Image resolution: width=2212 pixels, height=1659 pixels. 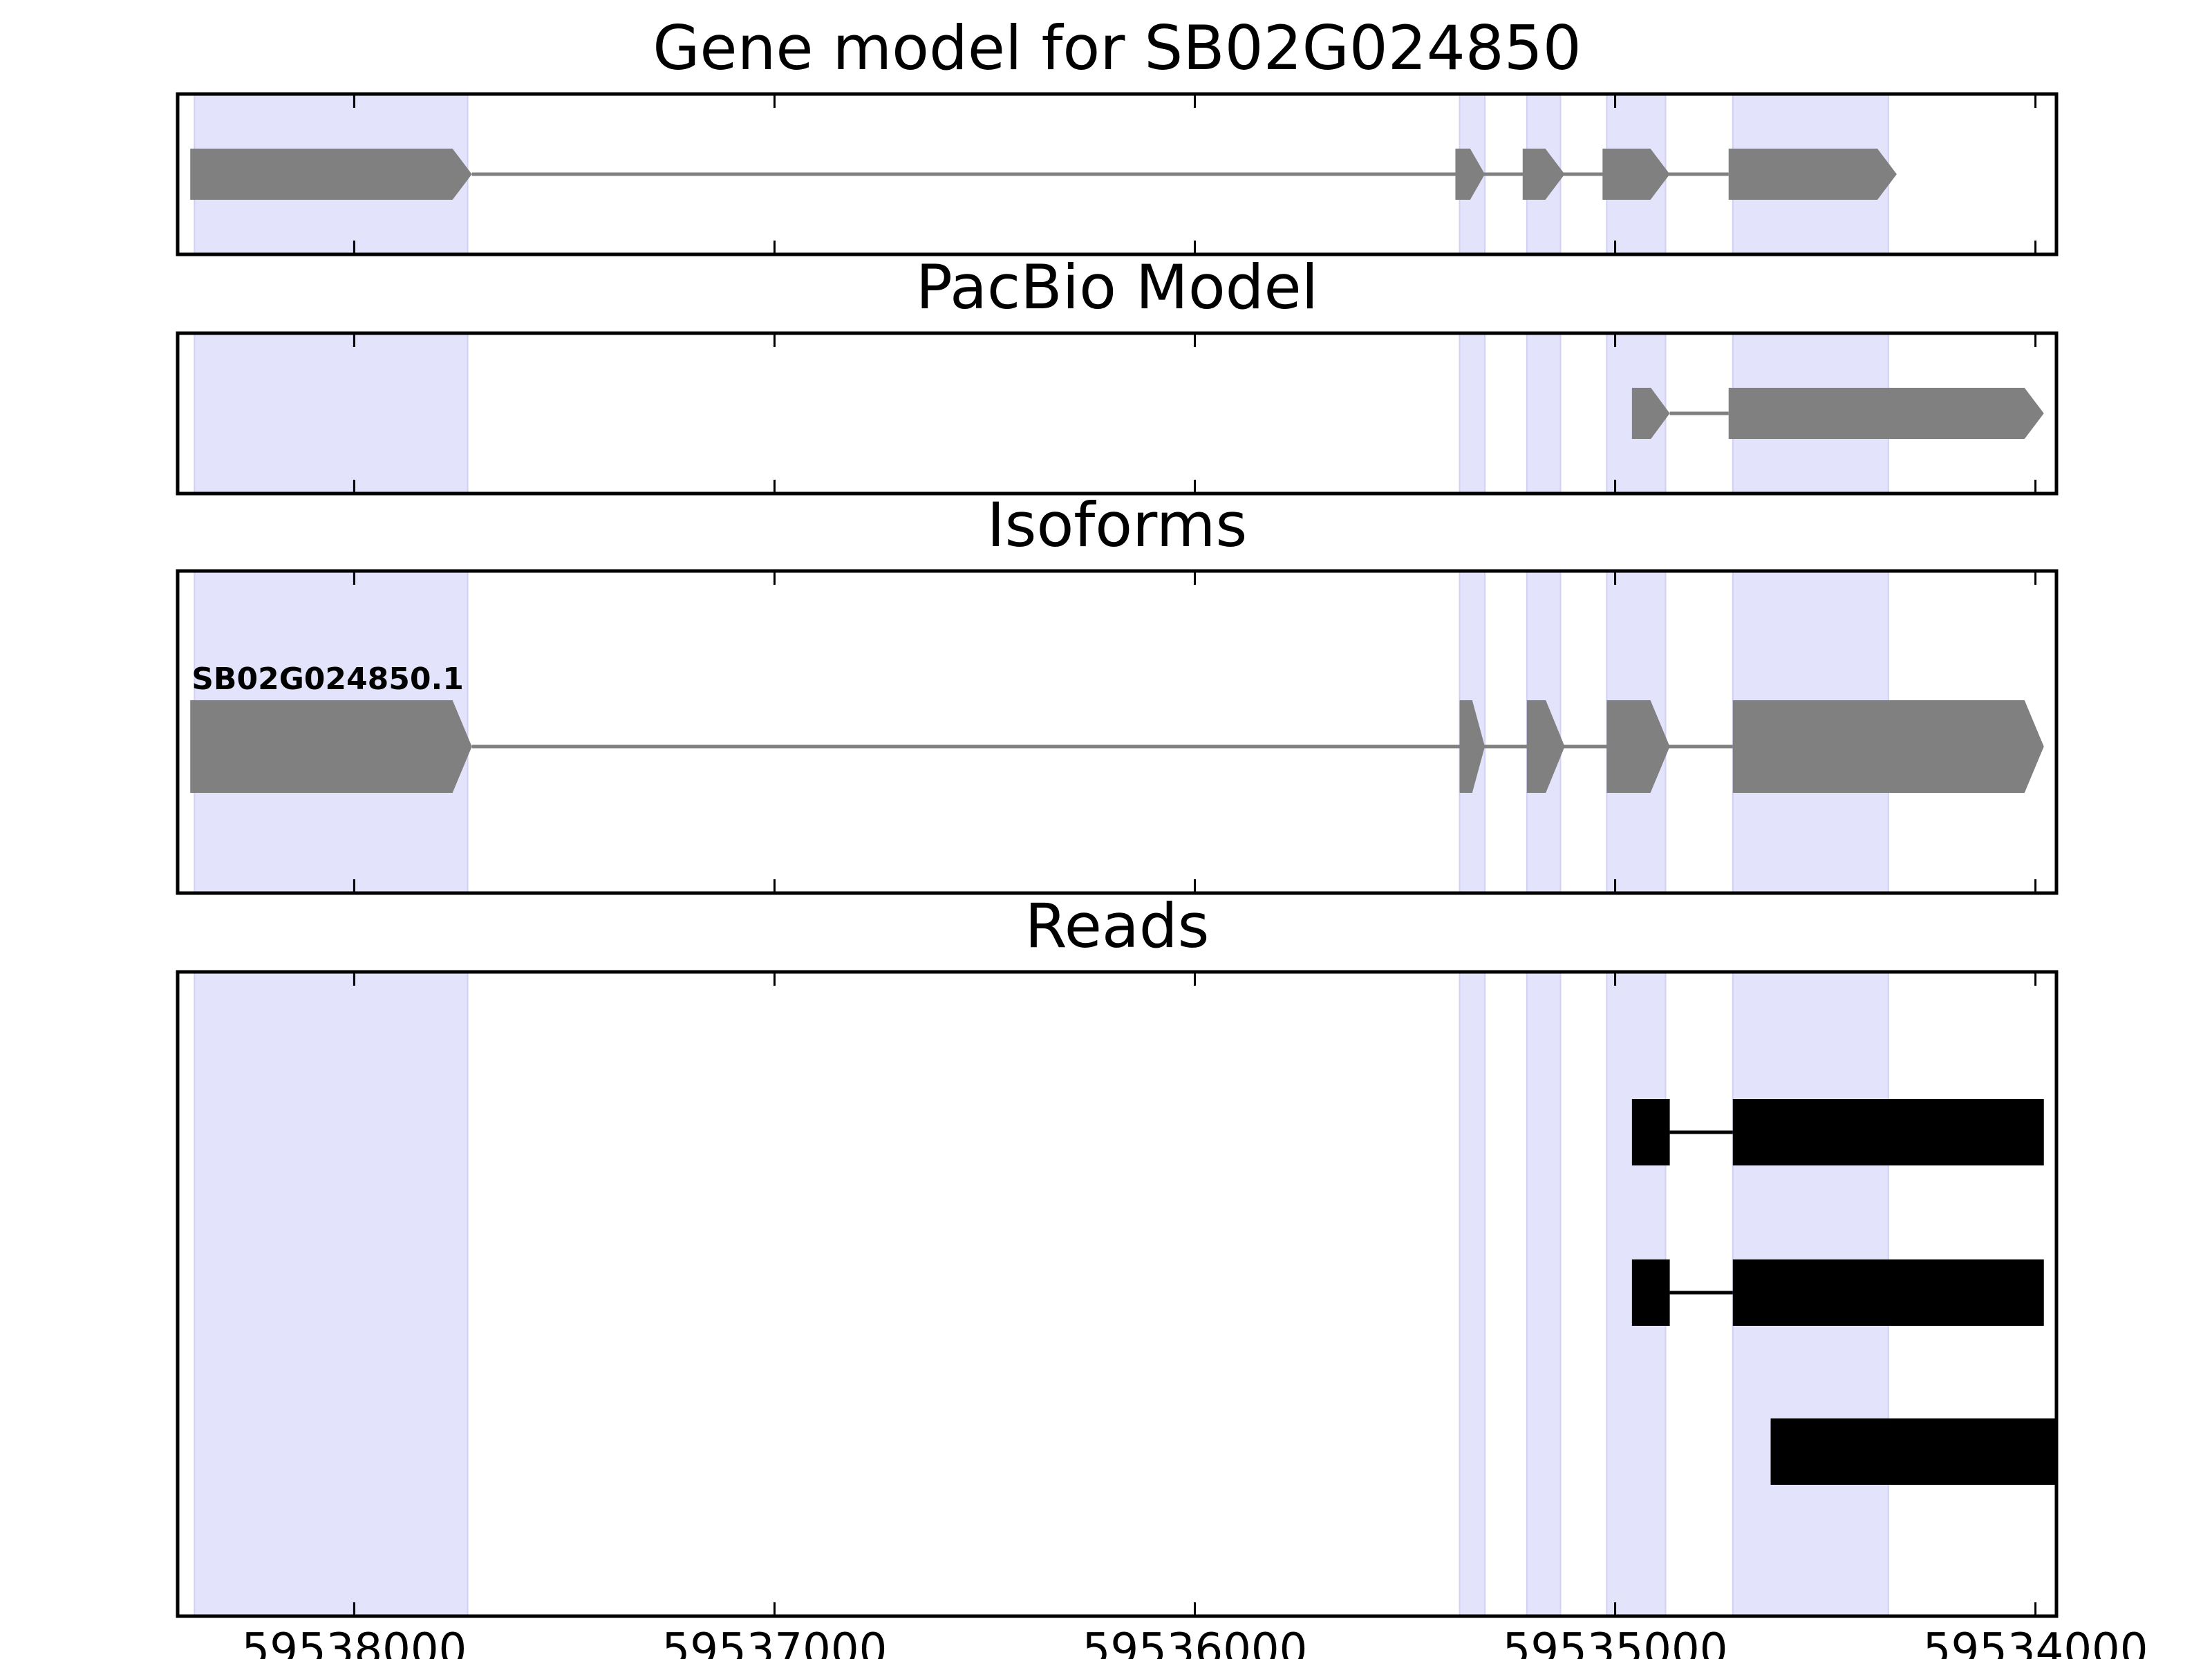 What do you see at coordinates (1195, 1642) in the screenshot?
I see `x-tick-label: 59536000` at bounding box center [1195, 1642].